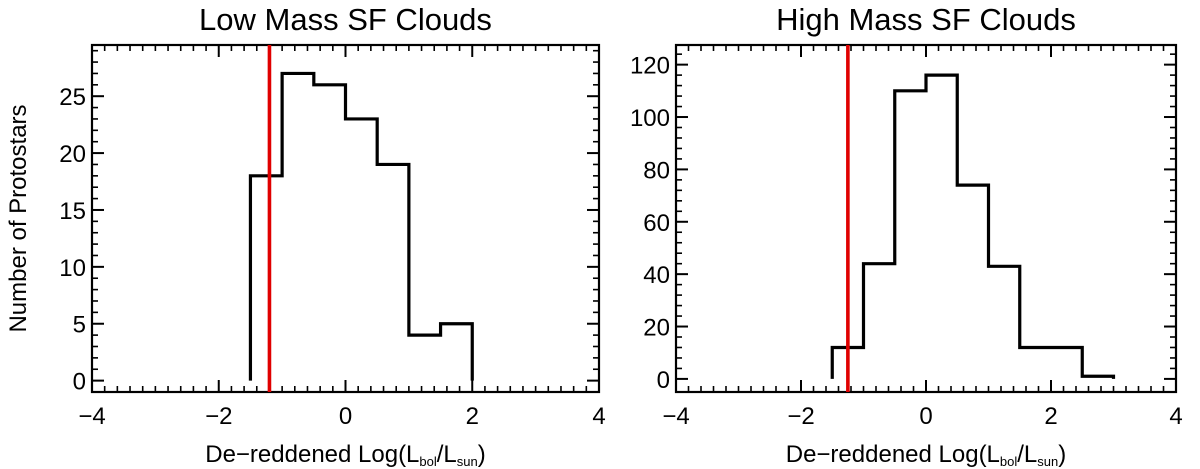  I want to click on chart-title: Low Mass SF Clouds, so click(345, 19).